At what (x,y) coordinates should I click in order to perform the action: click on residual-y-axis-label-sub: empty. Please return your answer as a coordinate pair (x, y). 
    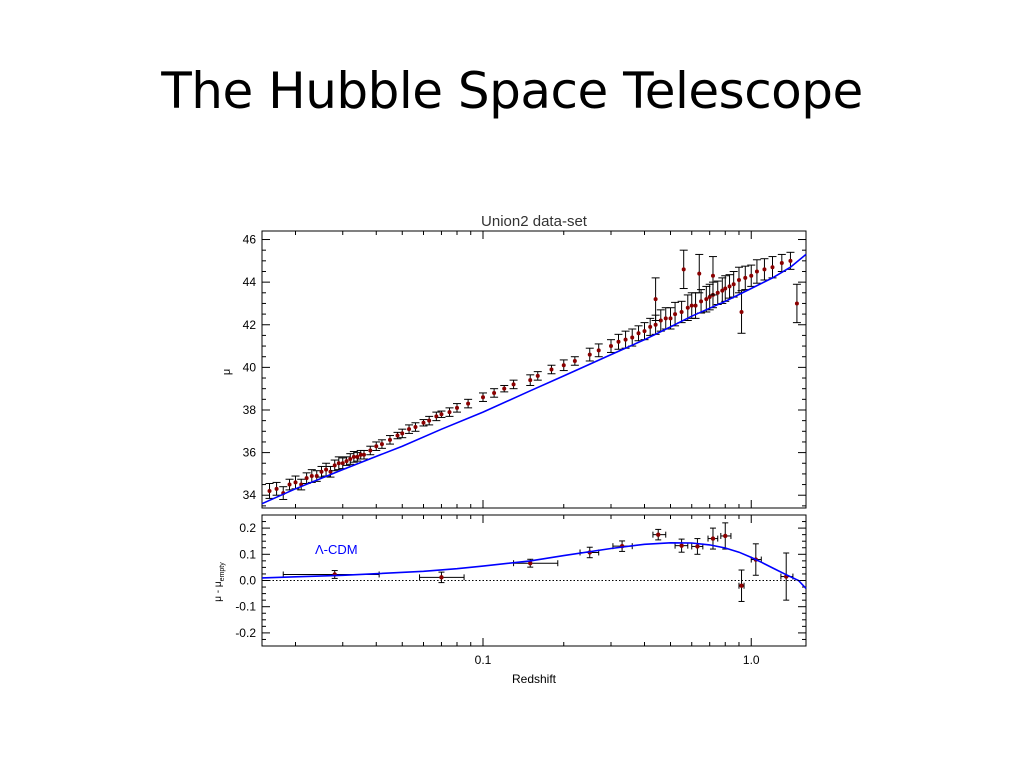
    Looking at the image, I should click on (222, 572).